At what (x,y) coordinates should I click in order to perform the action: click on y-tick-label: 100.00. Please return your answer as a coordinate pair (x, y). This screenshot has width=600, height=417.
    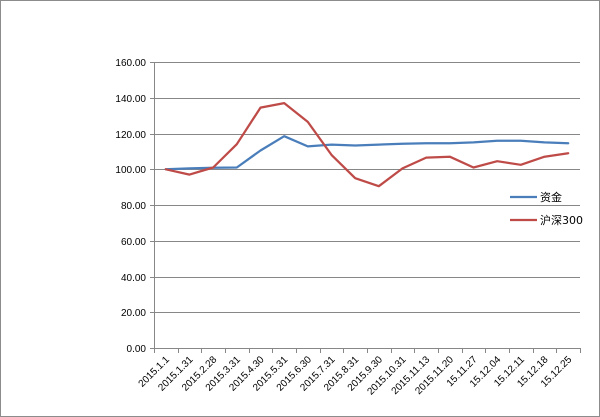
    Looking at the image, I should click on (130, 170).